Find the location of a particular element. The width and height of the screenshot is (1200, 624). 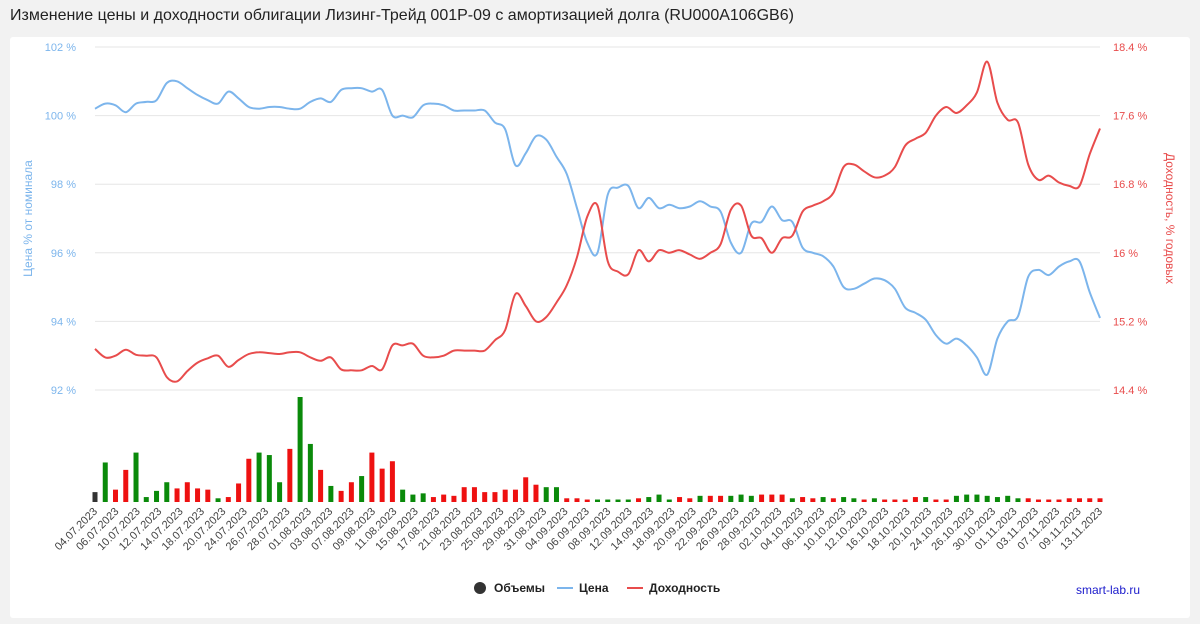

legend-item-label: Объемы is located at coordinates (519, 588).